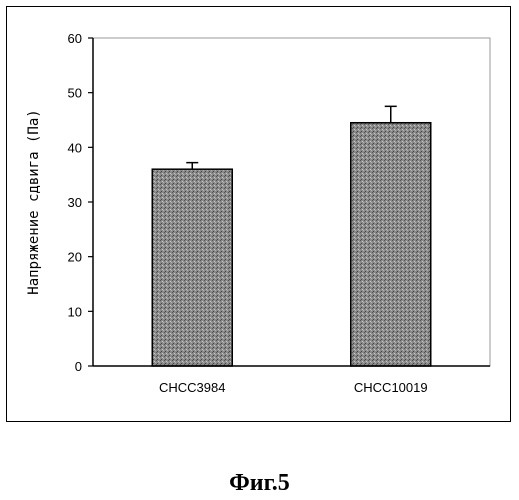 This screenshot has width=519, height=500. I want to click on category-label: CHCC10019, so click(391, 387).